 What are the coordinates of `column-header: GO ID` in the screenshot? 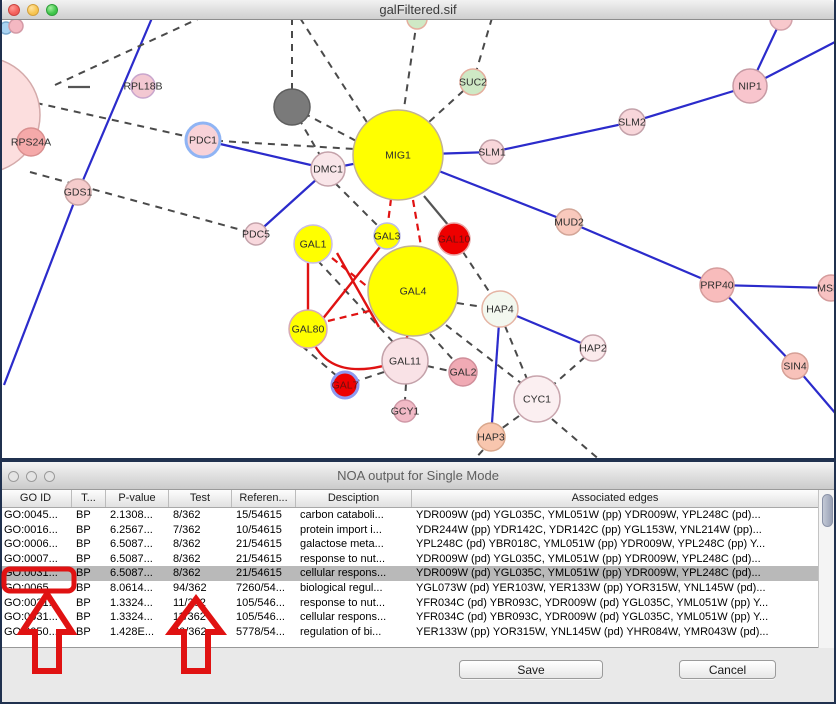 It's located at (36, 498).